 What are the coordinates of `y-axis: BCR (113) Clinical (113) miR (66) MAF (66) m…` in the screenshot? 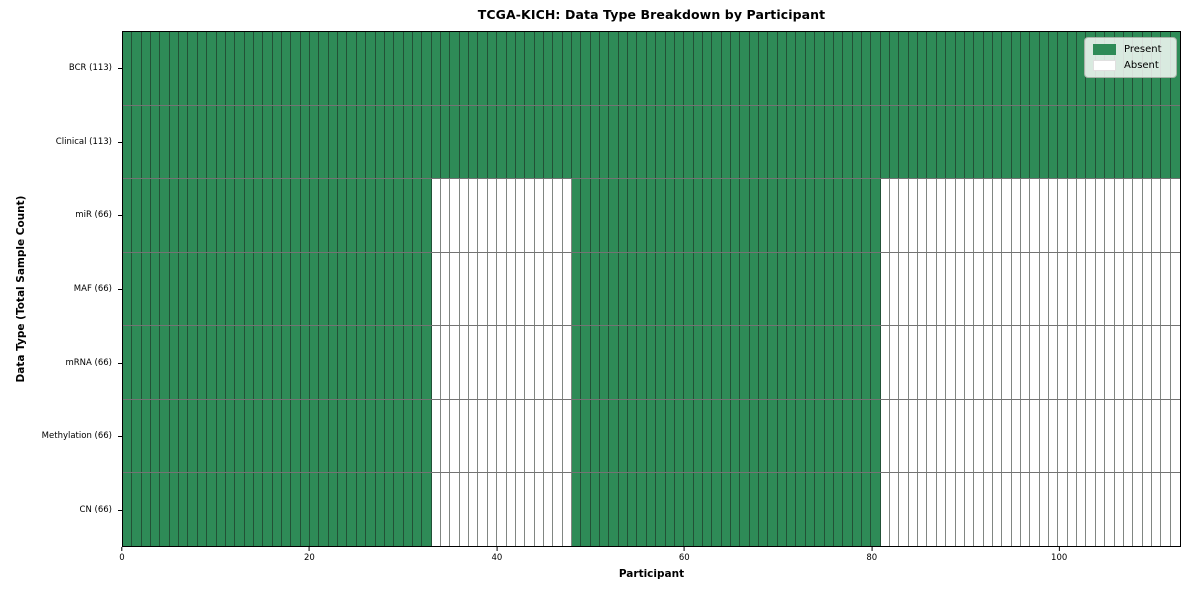 It's located at (61, 289).